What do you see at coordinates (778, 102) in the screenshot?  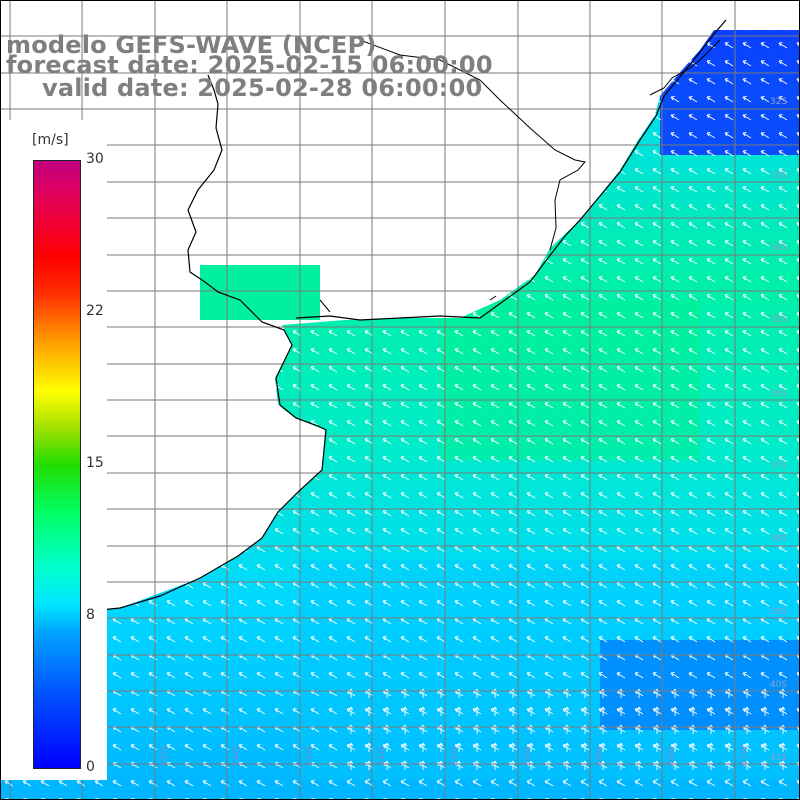 I see `lat-label: 32S` at bounding box center [778, 102].